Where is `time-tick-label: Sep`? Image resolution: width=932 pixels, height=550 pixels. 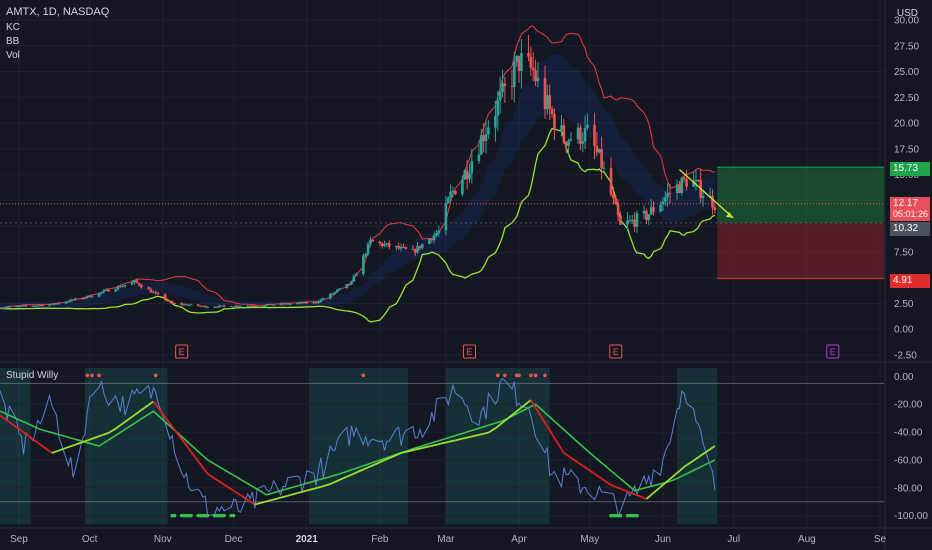 time-tick-label: Sep is located at coordinates (19, 539).